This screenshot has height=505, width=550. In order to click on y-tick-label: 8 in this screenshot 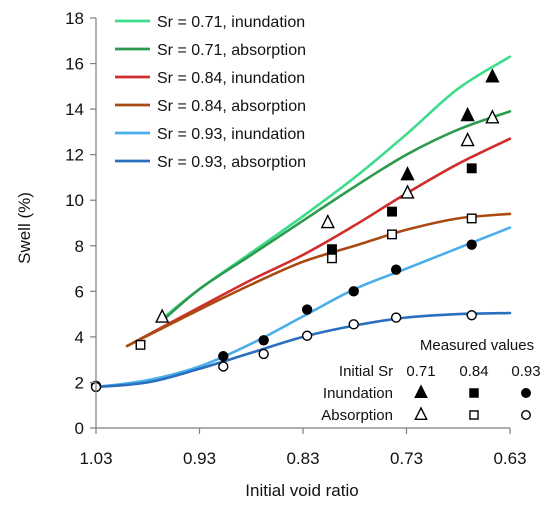, I will do `click(79, 246)`.